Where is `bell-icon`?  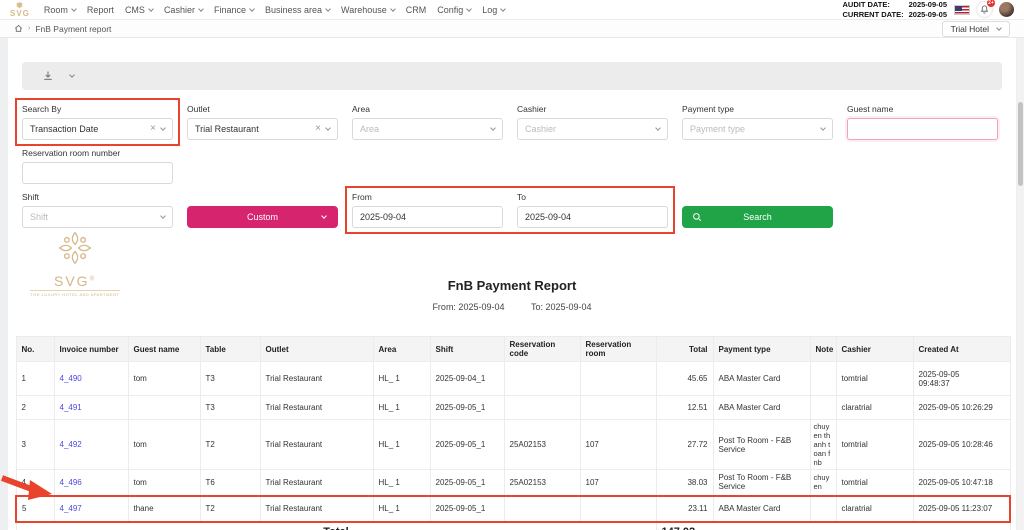
bell-icon is located at coordinates (984, 9).